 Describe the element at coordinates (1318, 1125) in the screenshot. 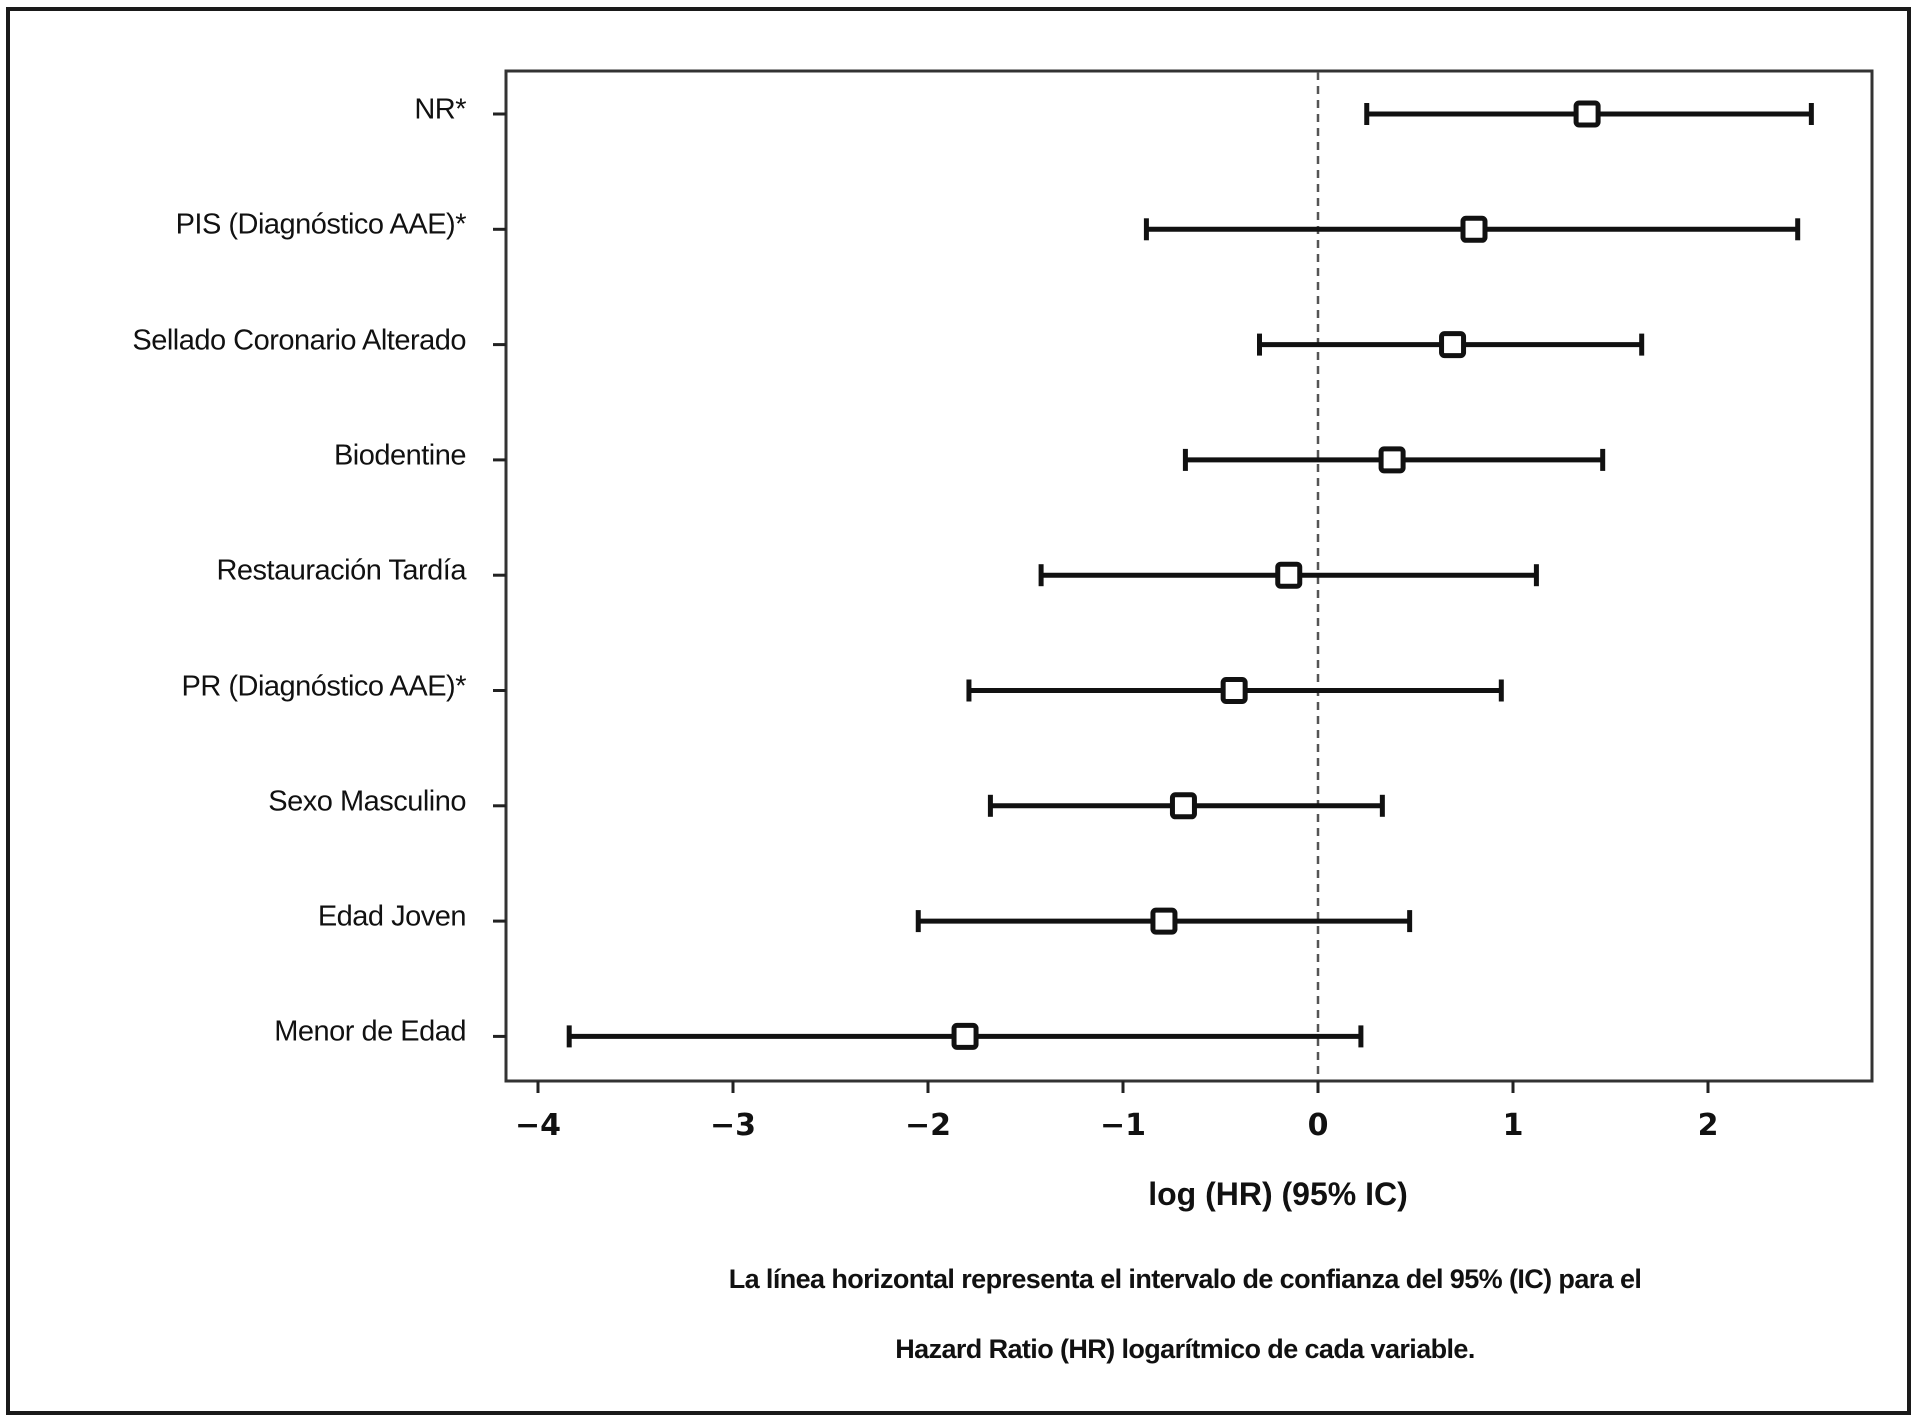

I see `x-tick-label: 0` at that location.